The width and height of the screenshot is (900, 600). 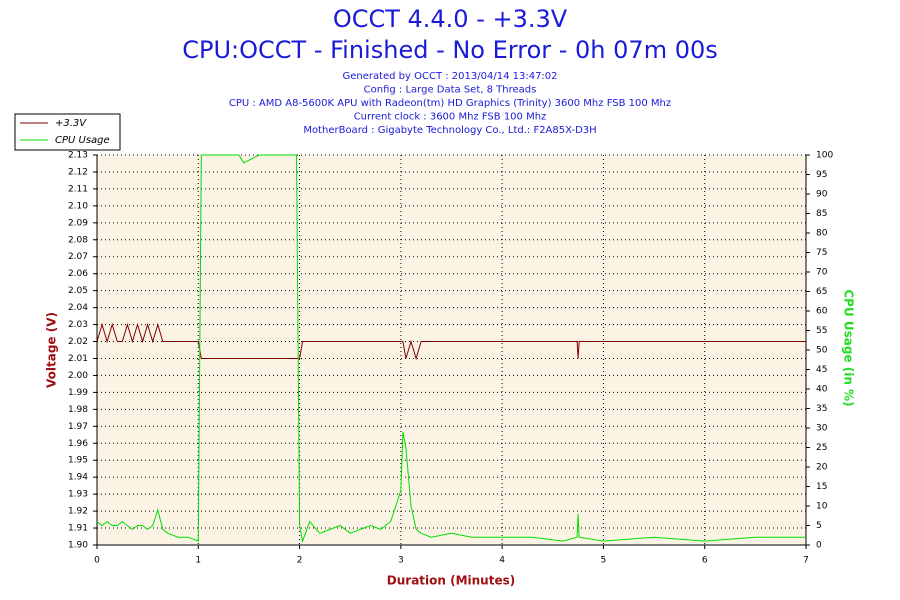 What do you see at coordinates (450, 90) in the screenshot?
I see `info-line: Config : Large Data Set, 8 Threads` at bounding box center [450, 90].